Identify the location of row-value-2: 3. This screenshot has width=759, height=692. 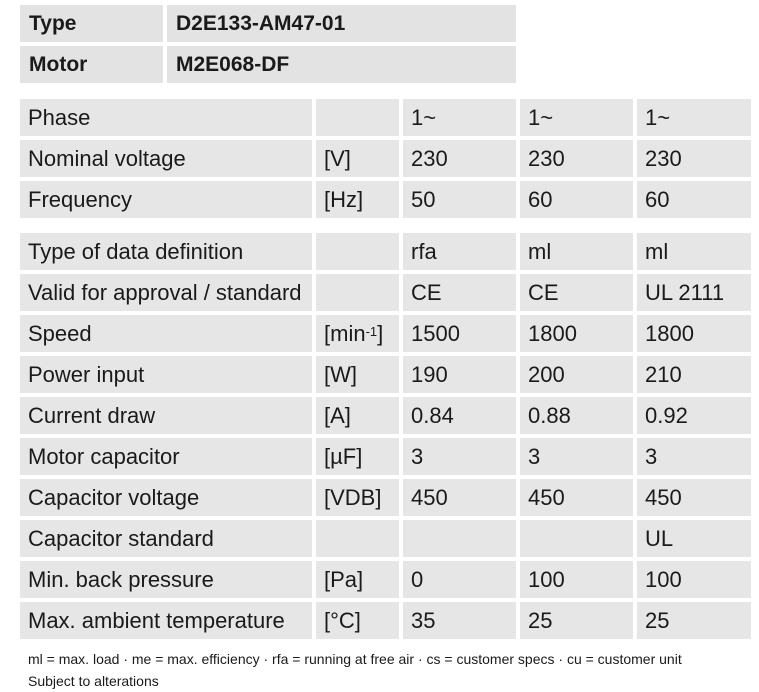
(576, 456).